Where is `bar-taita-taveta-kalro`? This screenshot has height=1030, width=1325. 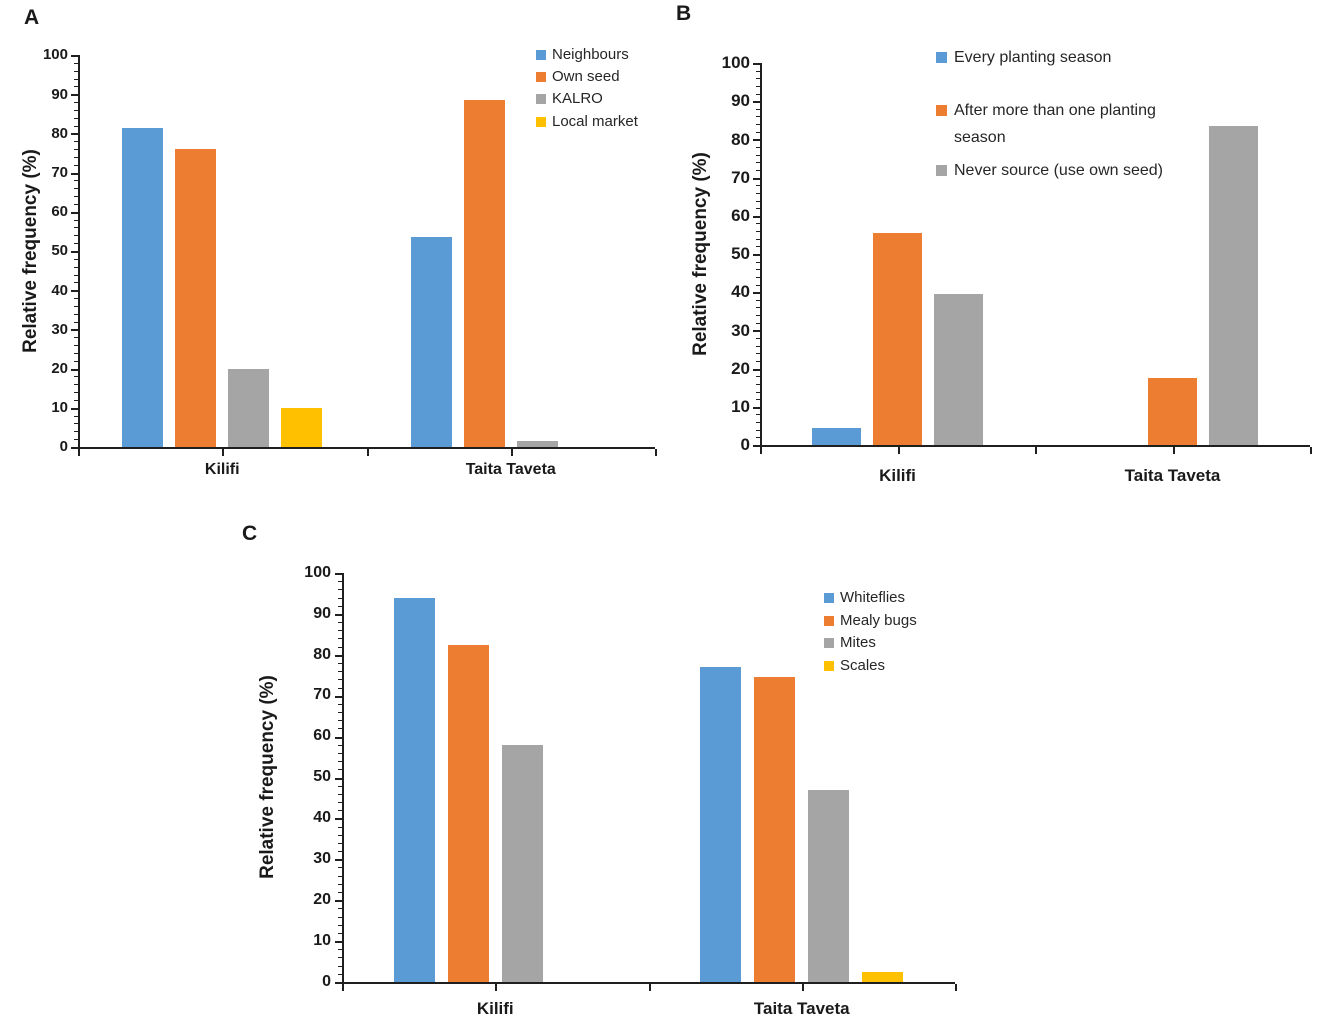 bar-taita-taveta-kalro is located at coordinates (537, 444).